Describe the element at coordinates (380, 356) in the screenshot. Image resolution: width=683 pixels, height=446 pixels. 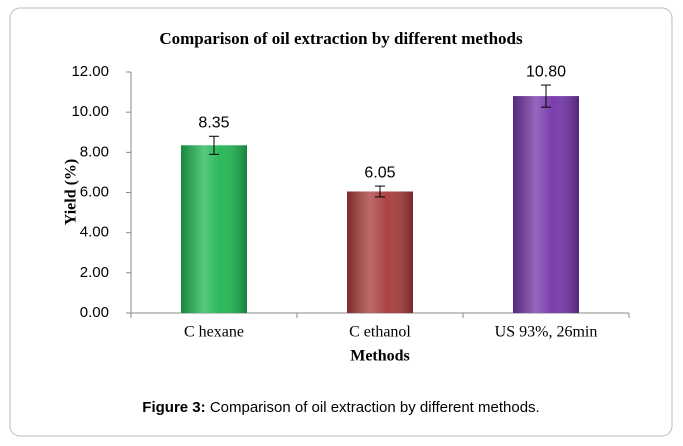
I see `x-axis-title: Methods` at that location.